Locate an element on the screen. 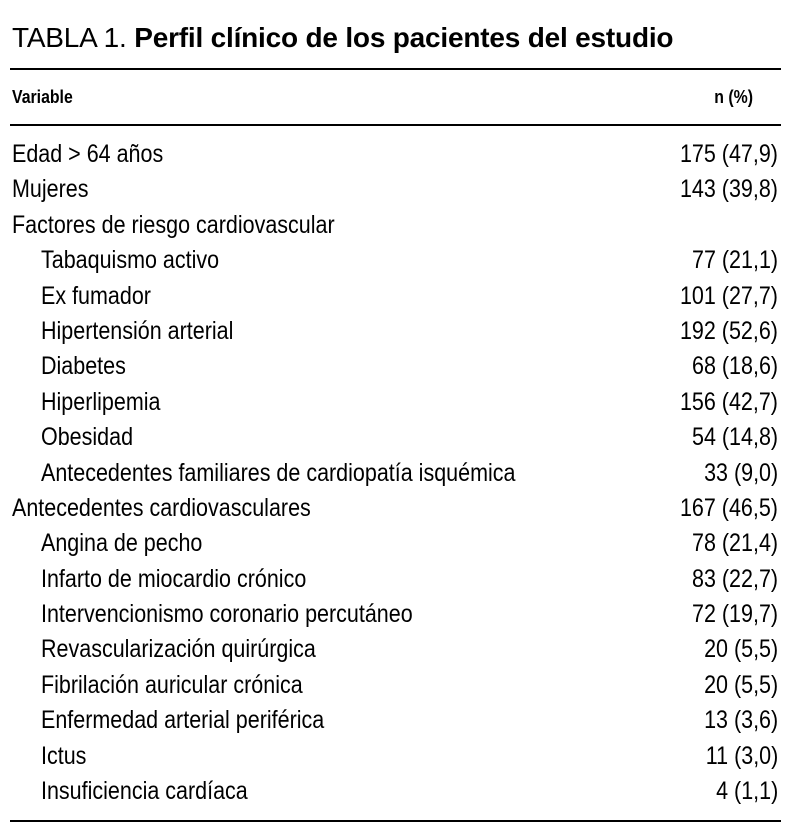 Image resolution: width=789 pixels, height=831 pixels. row-variable: Intervencionismo coronario percutáneo is located at coordinates (227, 614).